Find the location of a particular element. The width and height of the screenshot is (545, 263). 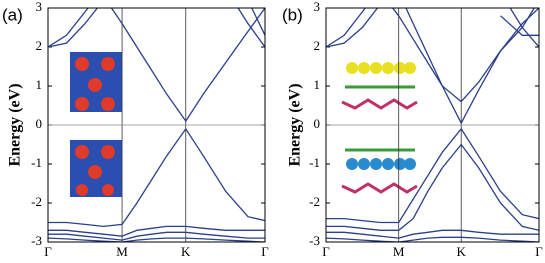

panel-label: (a) is located at coordinates (12, 14).